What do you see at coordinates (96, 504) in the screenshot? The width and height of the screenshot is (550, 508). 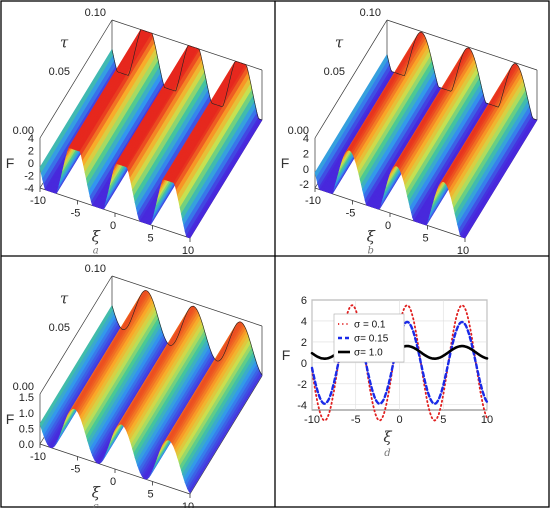 I see `panel-caption: c` at bounding box center [96, 504].